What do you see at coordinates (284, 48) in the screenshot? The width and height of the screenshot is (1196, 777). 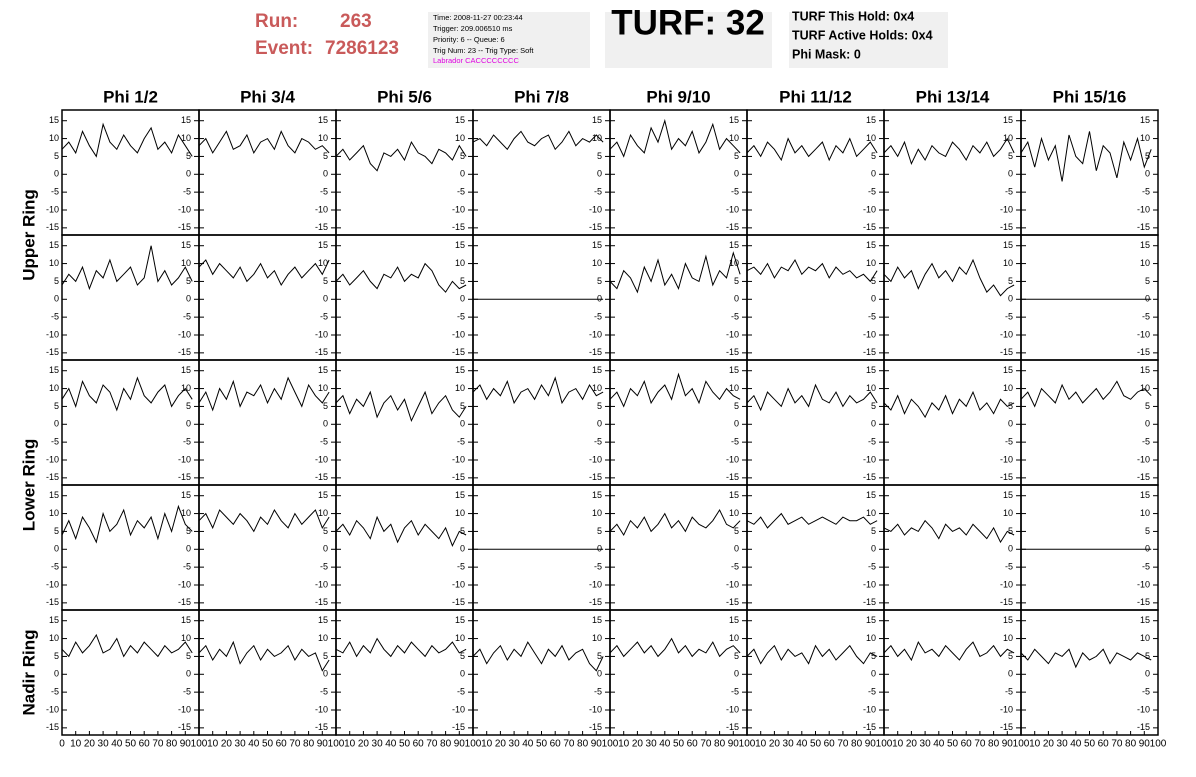 I see `event-label: Event:` at bounding box center [284, 48].